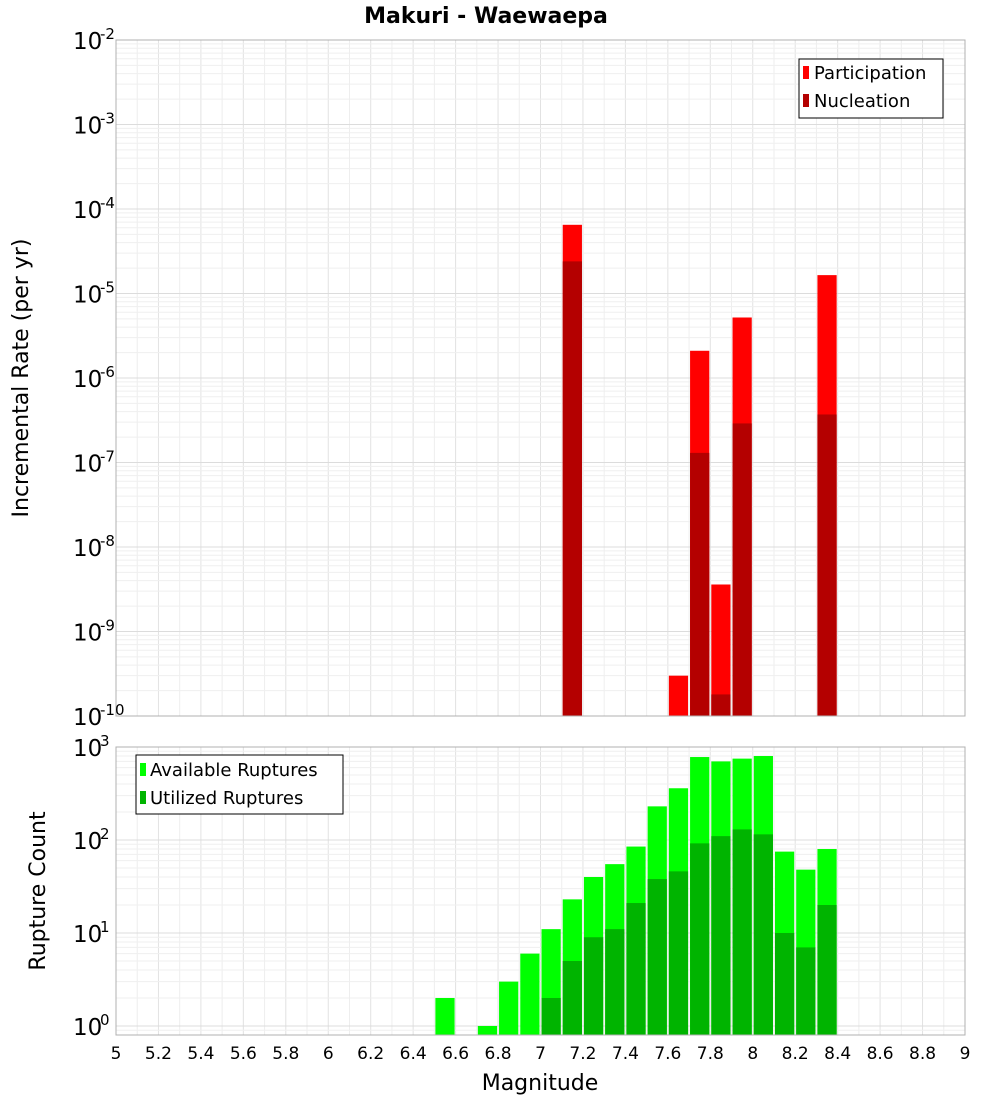 This screenshot has width=1000, height=1100. Describe the element at coordinates (710, 1054) in the screenshot. I see `x-tick-label: 7.8` at that location.